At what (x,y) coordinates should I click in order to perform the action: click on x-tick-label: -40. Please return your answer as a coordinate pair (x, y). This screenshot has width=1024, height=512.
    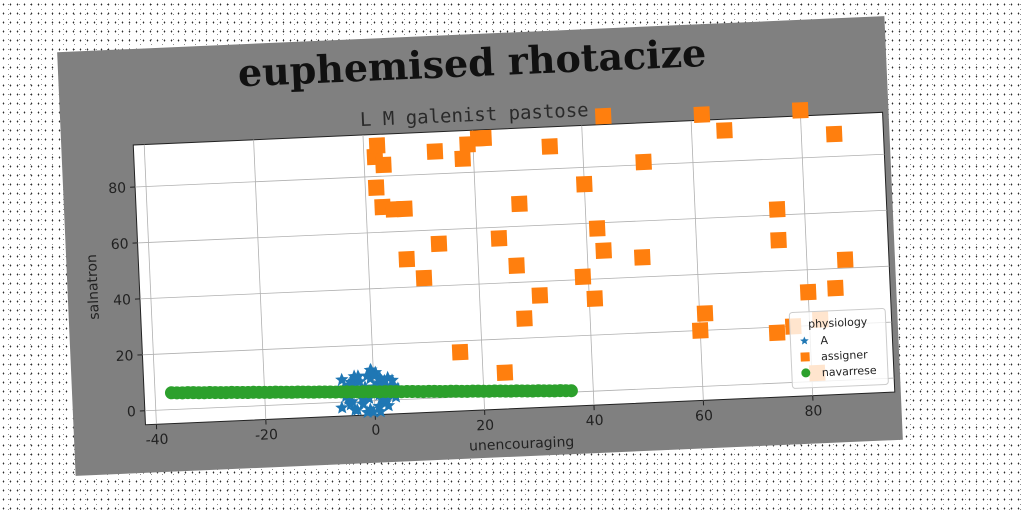
    Looking at the image, I should click on (157, 440).